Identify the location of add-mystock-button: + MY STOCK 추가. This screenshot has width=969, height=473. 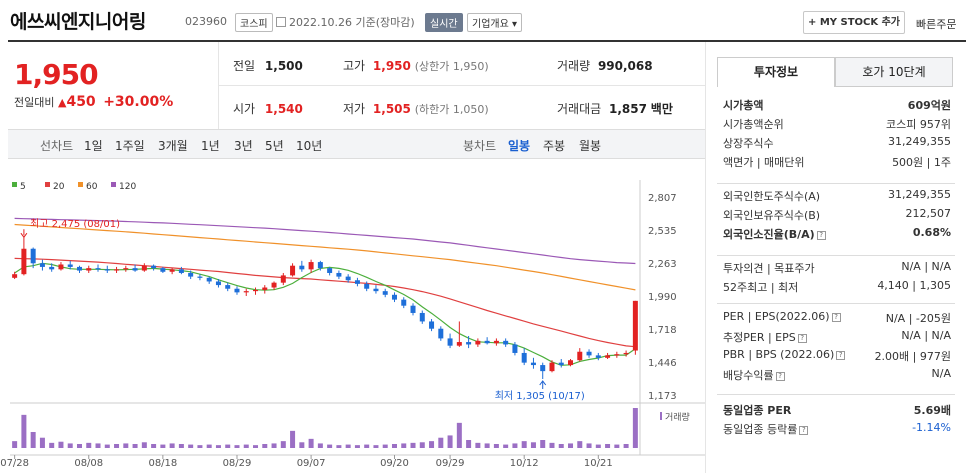
(854, 22).